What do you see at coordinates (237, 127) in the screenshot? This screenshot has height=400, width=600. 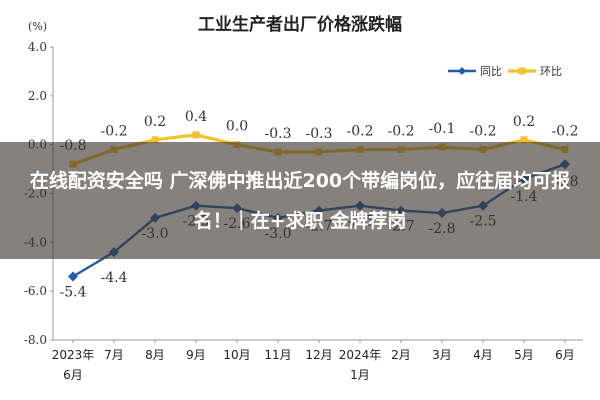 I see `mom-data-label: 0.0` at bounding box center [237, 127].